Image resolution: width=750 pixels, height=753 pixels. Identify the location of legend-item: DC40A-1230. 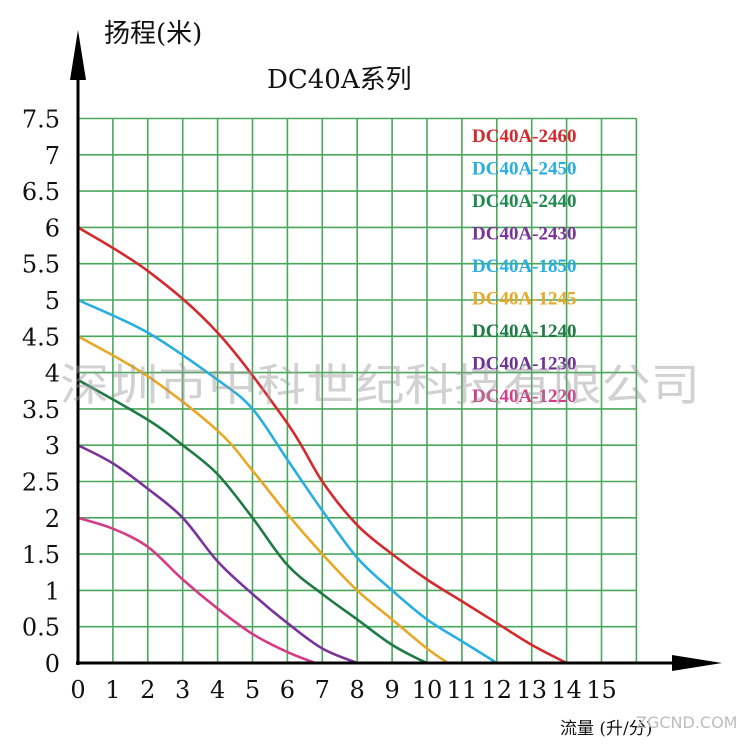
(524, 364).